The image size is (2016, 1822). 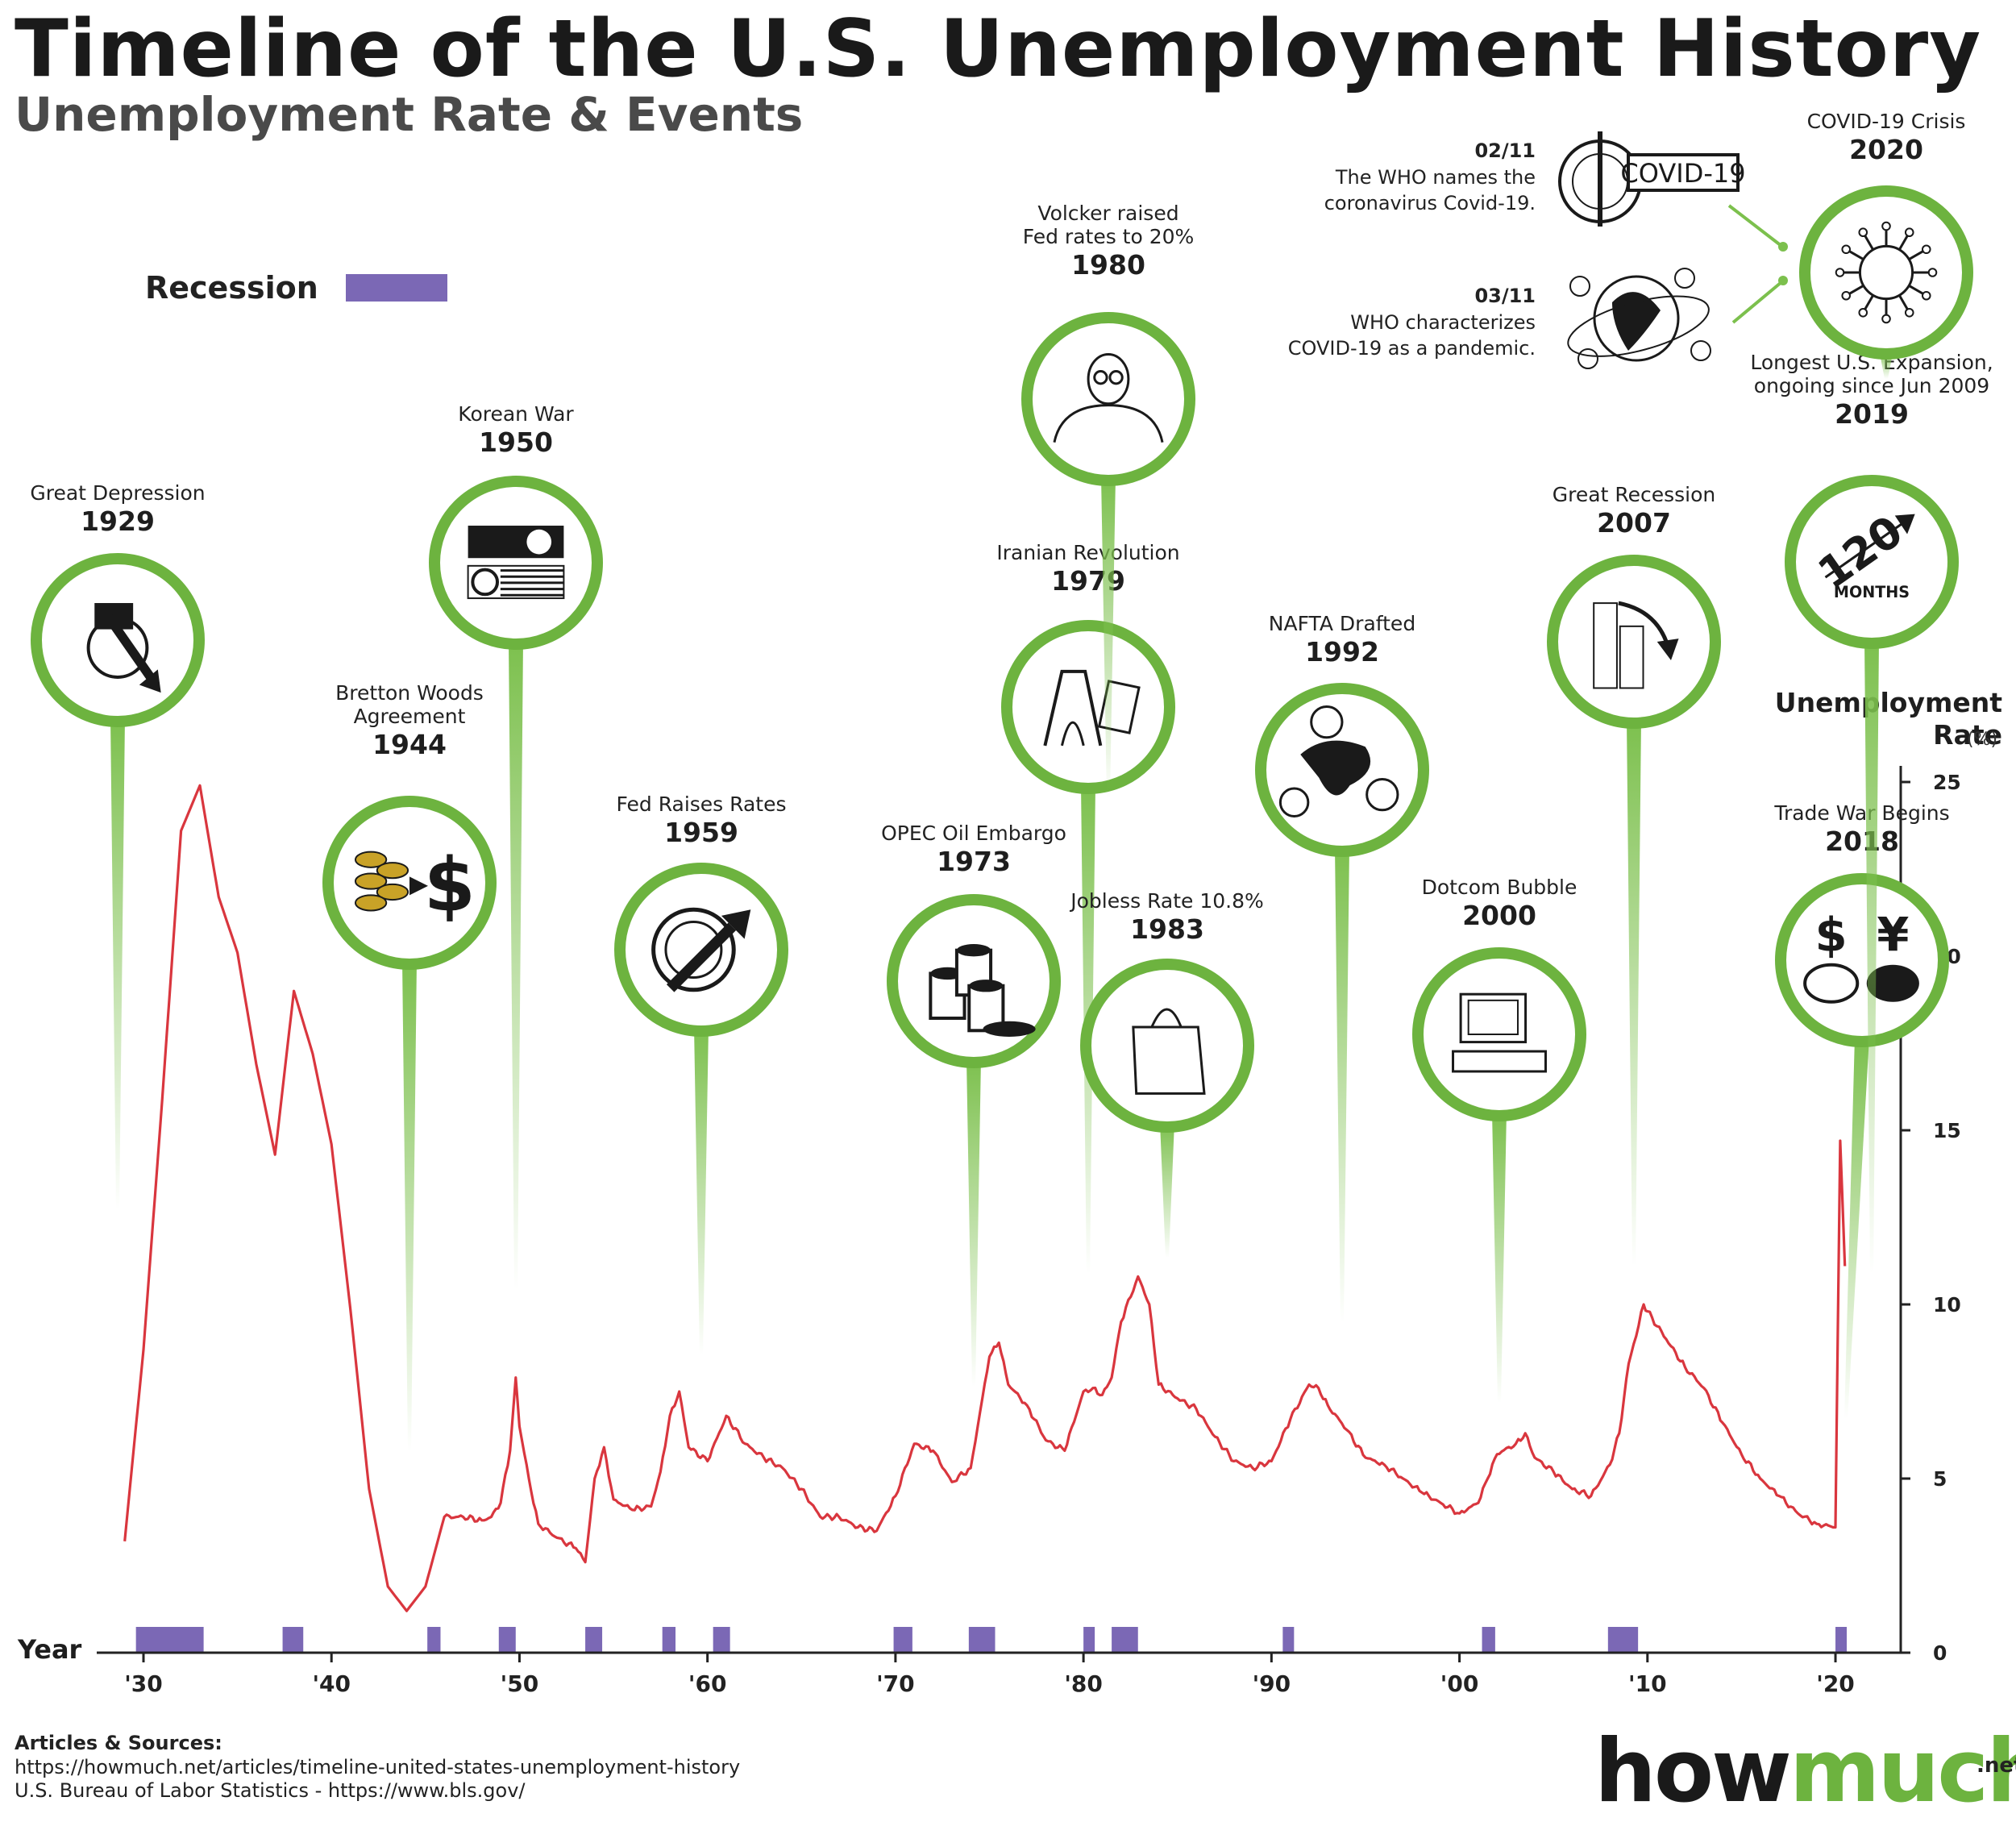 I want to click on event-year: 2007, so click(x=1634, y=523).